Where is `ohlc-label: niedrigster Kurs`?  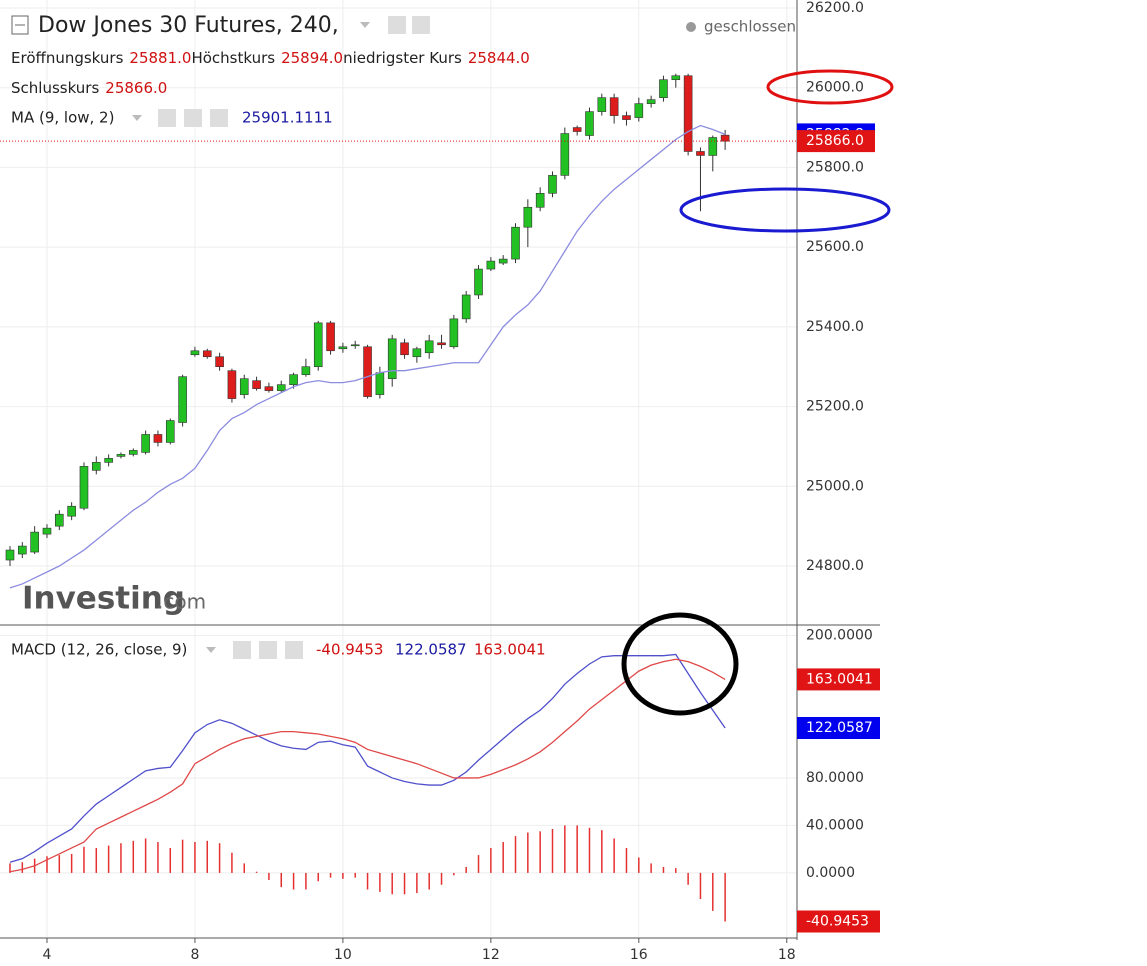 ohlc-label: niedrigster Kurs is located at coordinates (402, 58).